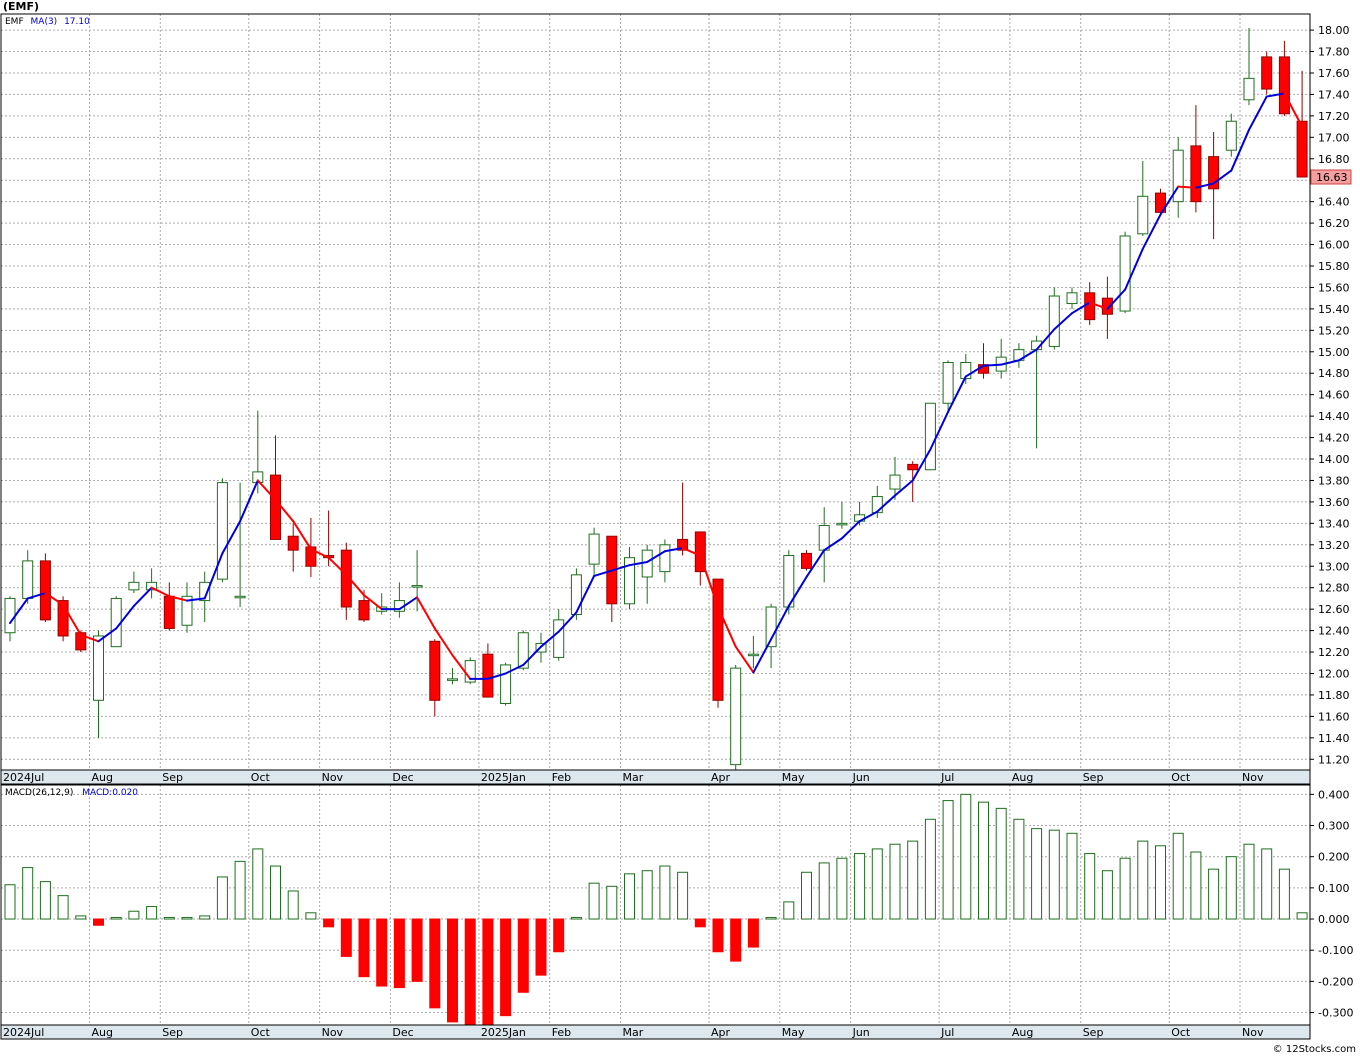 Image resolution: width=1360 pixels, height=1056 pixels. What do you see at coordinates (71, 793) in the screenshot?
I see `macd-legend: MACD(26,12,9) MACD:0.020` at bounding box center [71, 793].